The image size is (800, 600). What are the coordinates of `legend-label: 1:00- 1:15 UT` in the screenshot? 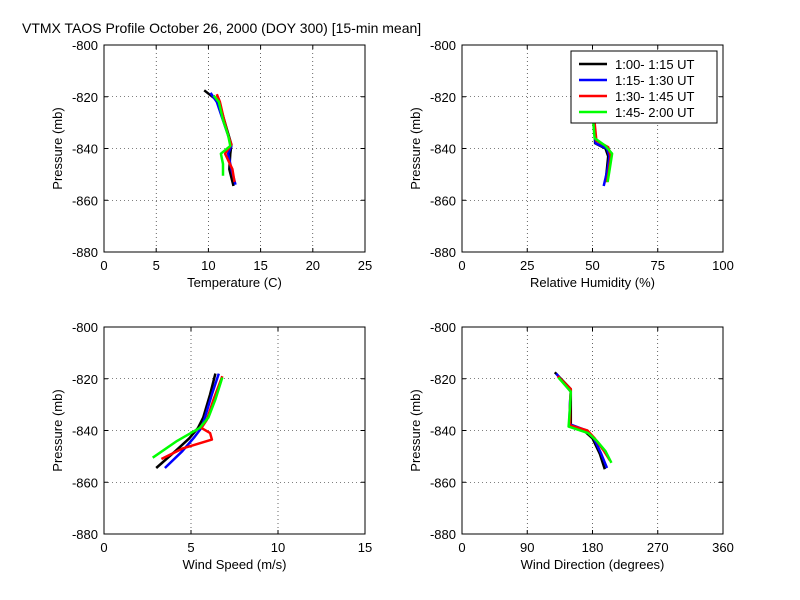 It's located at (655, 64).